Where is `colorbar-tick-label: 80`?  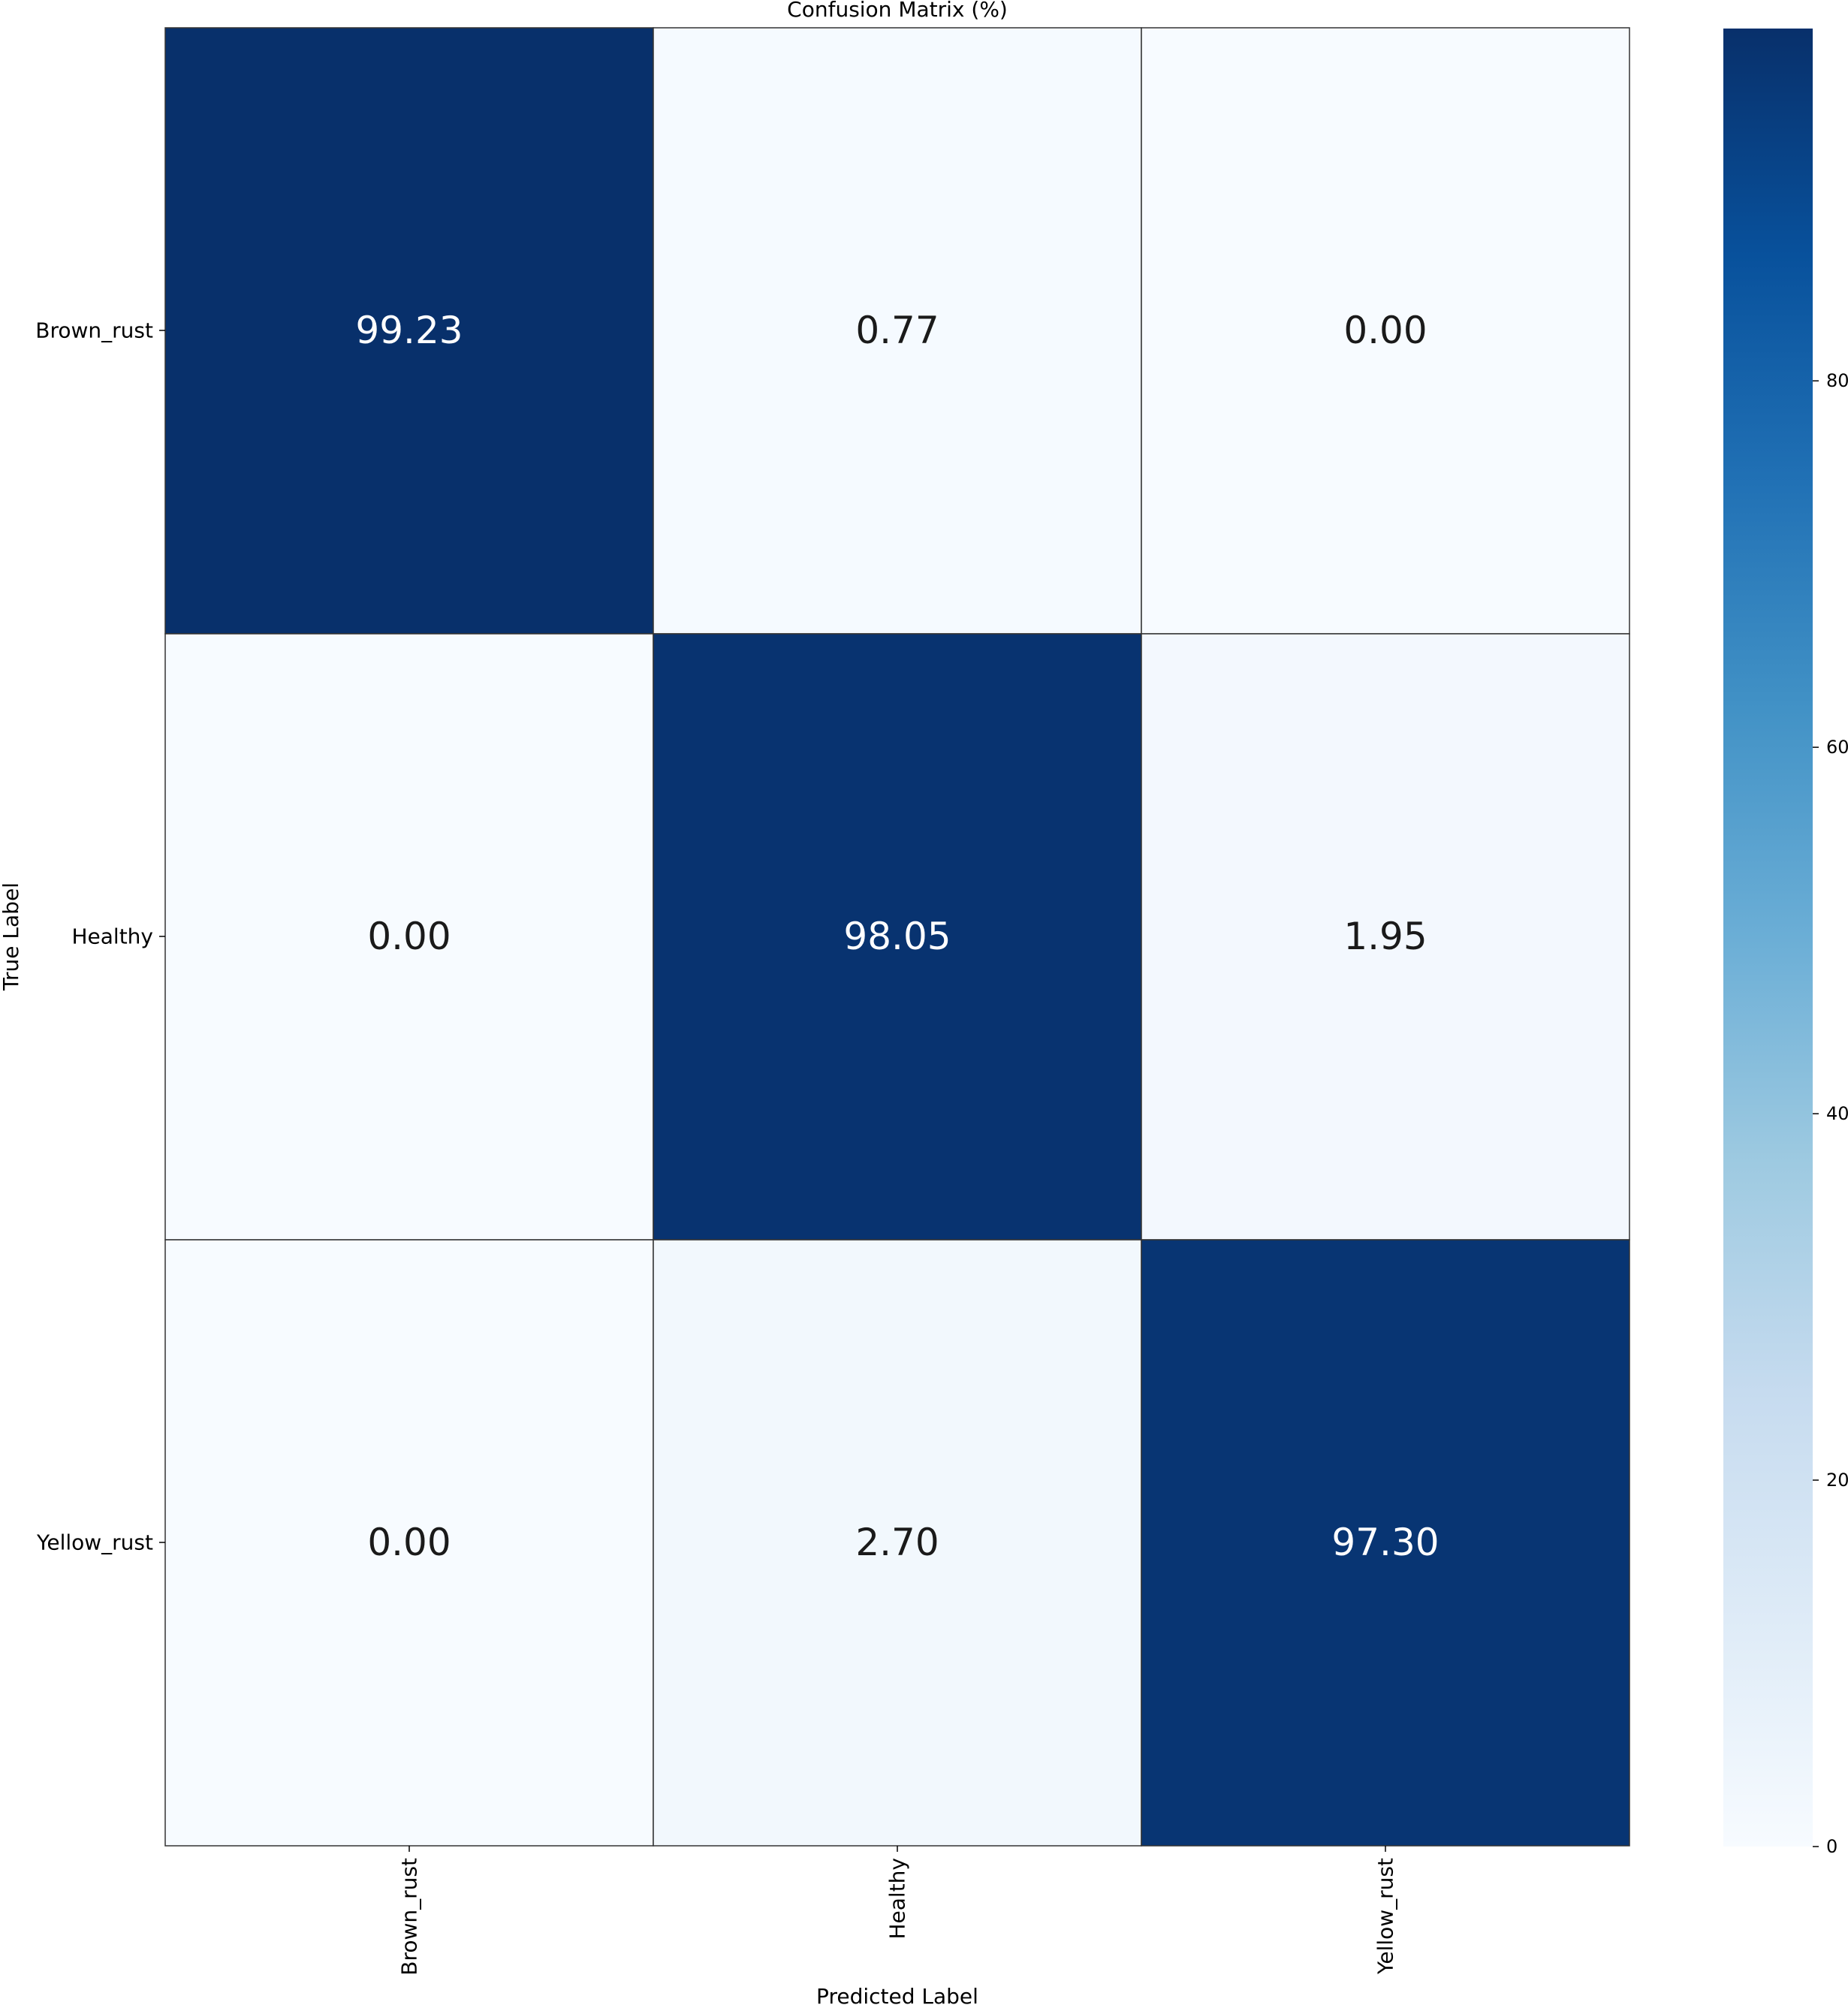
colorbar-tick-label: 80 is located at coordinates (1837, 380).